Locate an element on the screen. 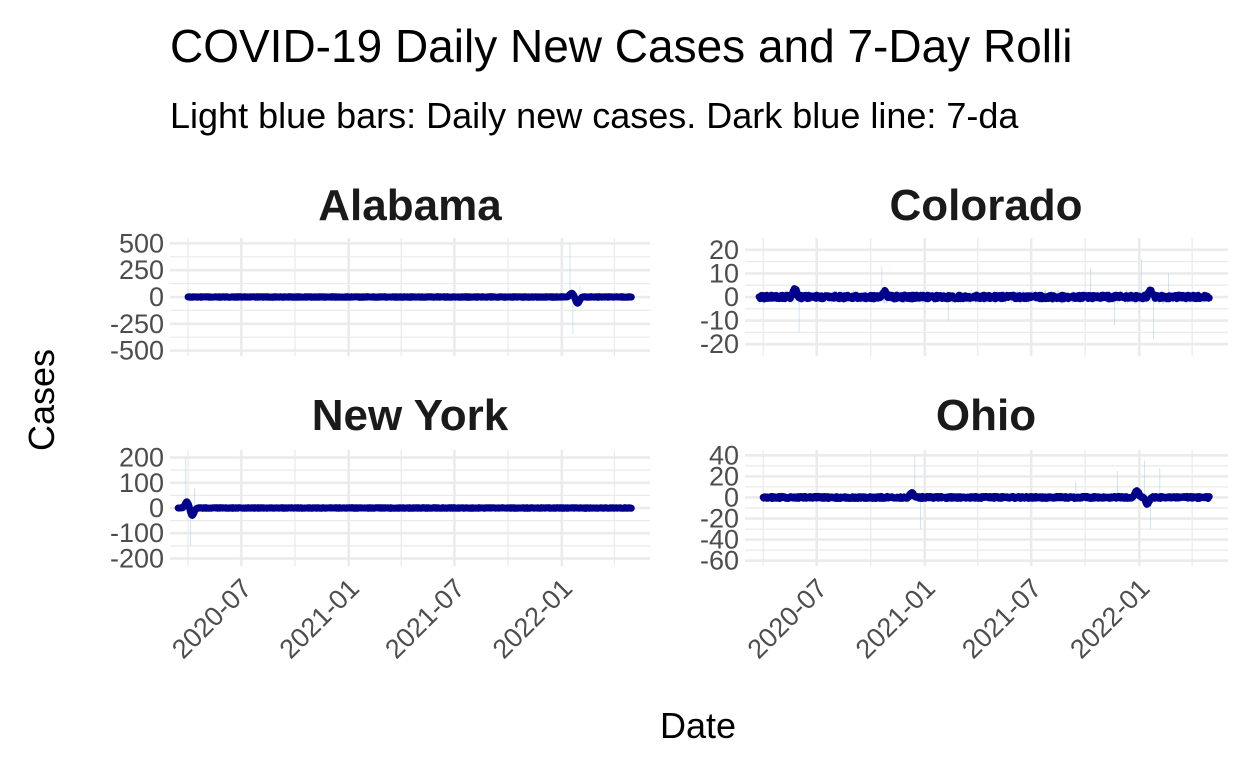 The width and height of the screenshot is (1250, 772). y-tick-label: 200 is located at coordinates (141, 458).